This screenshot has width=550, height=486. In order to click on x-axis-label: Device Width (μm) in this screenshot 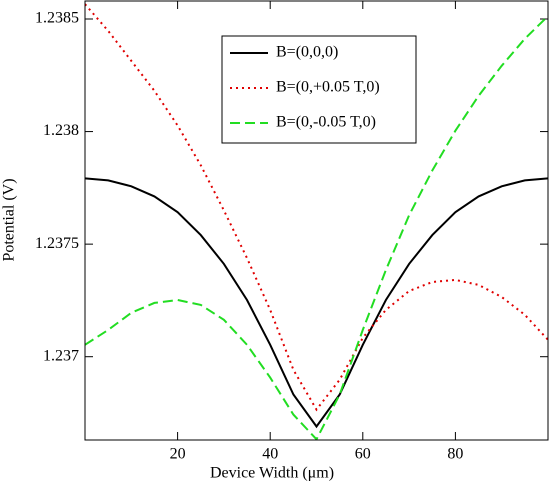, I will do `click(272, 473)`.